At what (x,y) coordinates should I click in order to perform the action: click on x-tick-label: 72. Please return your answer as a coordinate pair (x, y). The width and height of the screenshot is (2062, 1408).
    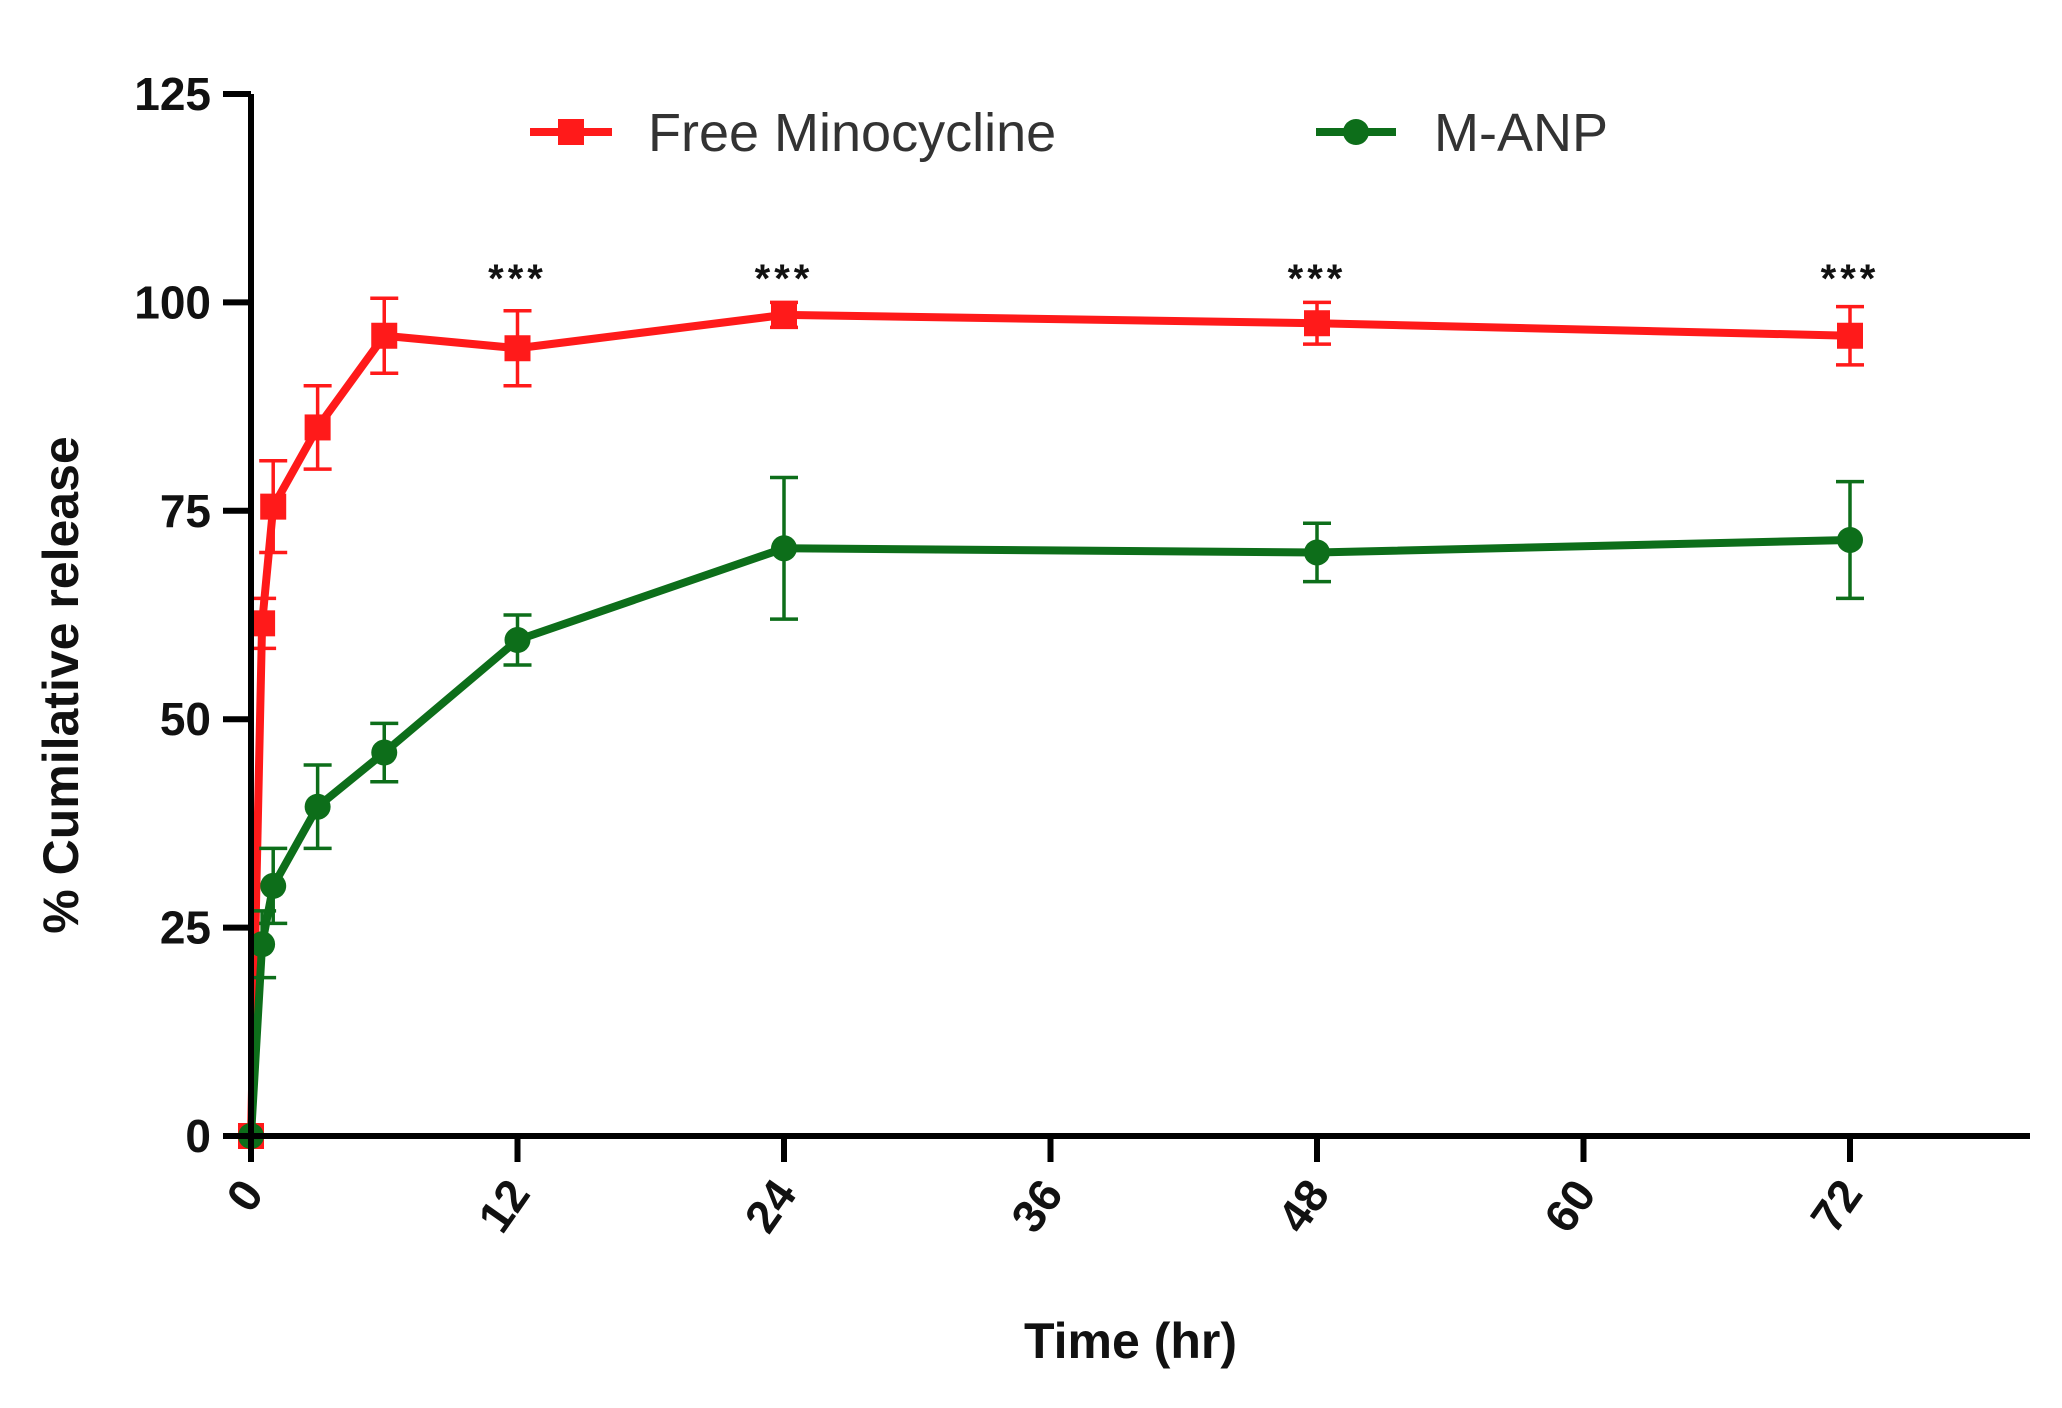
    Looking at the image, I should click on (1836, 1206).